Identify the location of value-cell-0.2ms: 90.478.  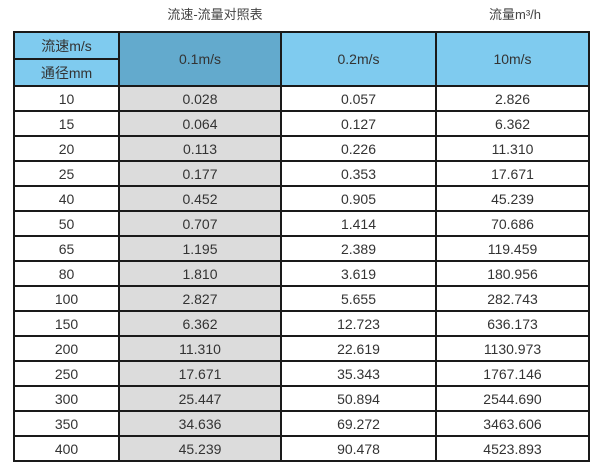
(358, 448).